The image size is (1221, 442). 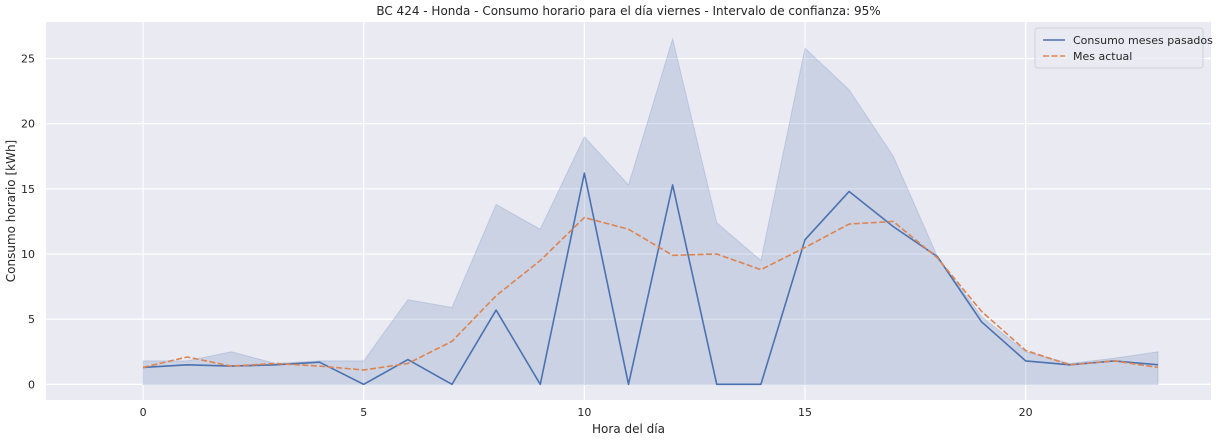 What do you see at coordinates (1143, 40) in the screenshot?
I see `legend-label-0: Consumo meses pasados` at bounding box center [1143, 40].